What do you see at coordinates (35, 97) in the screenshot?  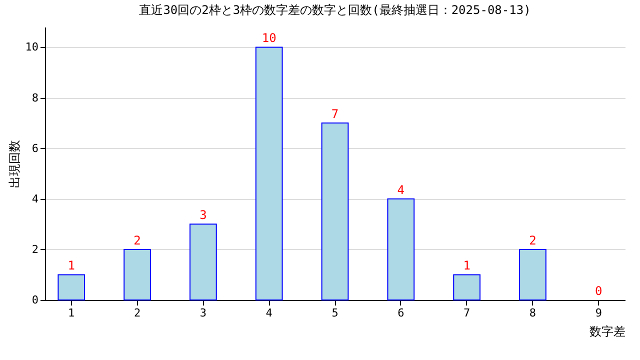 I see `y-tick-label: 8` at bounding box center [35, 97].